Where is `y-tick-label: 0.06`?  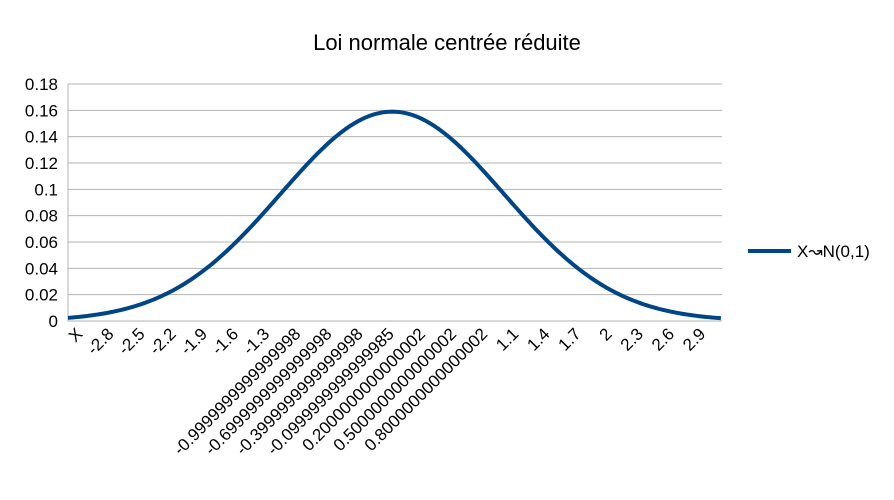
y-tick-label: 0.06 is located at coordinates (41, 242).